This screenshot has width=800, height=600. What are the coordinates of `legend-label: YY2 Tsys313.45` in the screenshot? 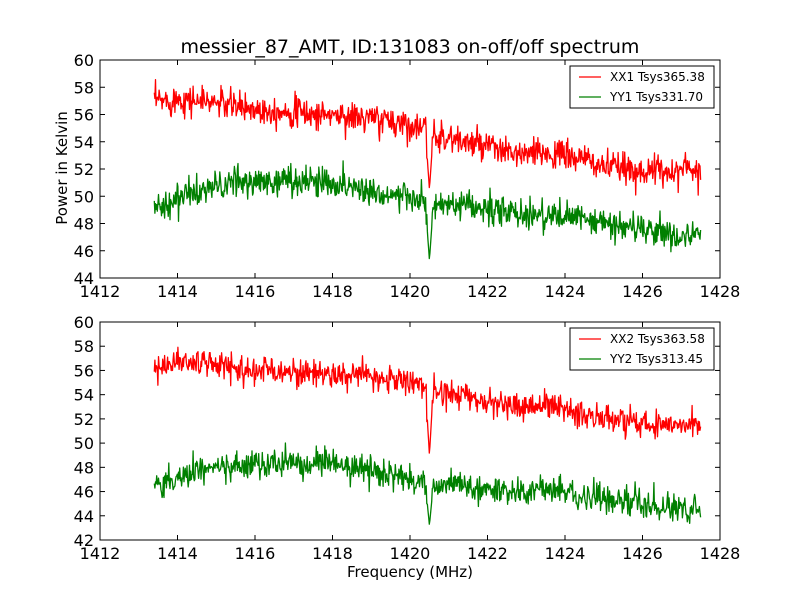 It's located at (656, 359).